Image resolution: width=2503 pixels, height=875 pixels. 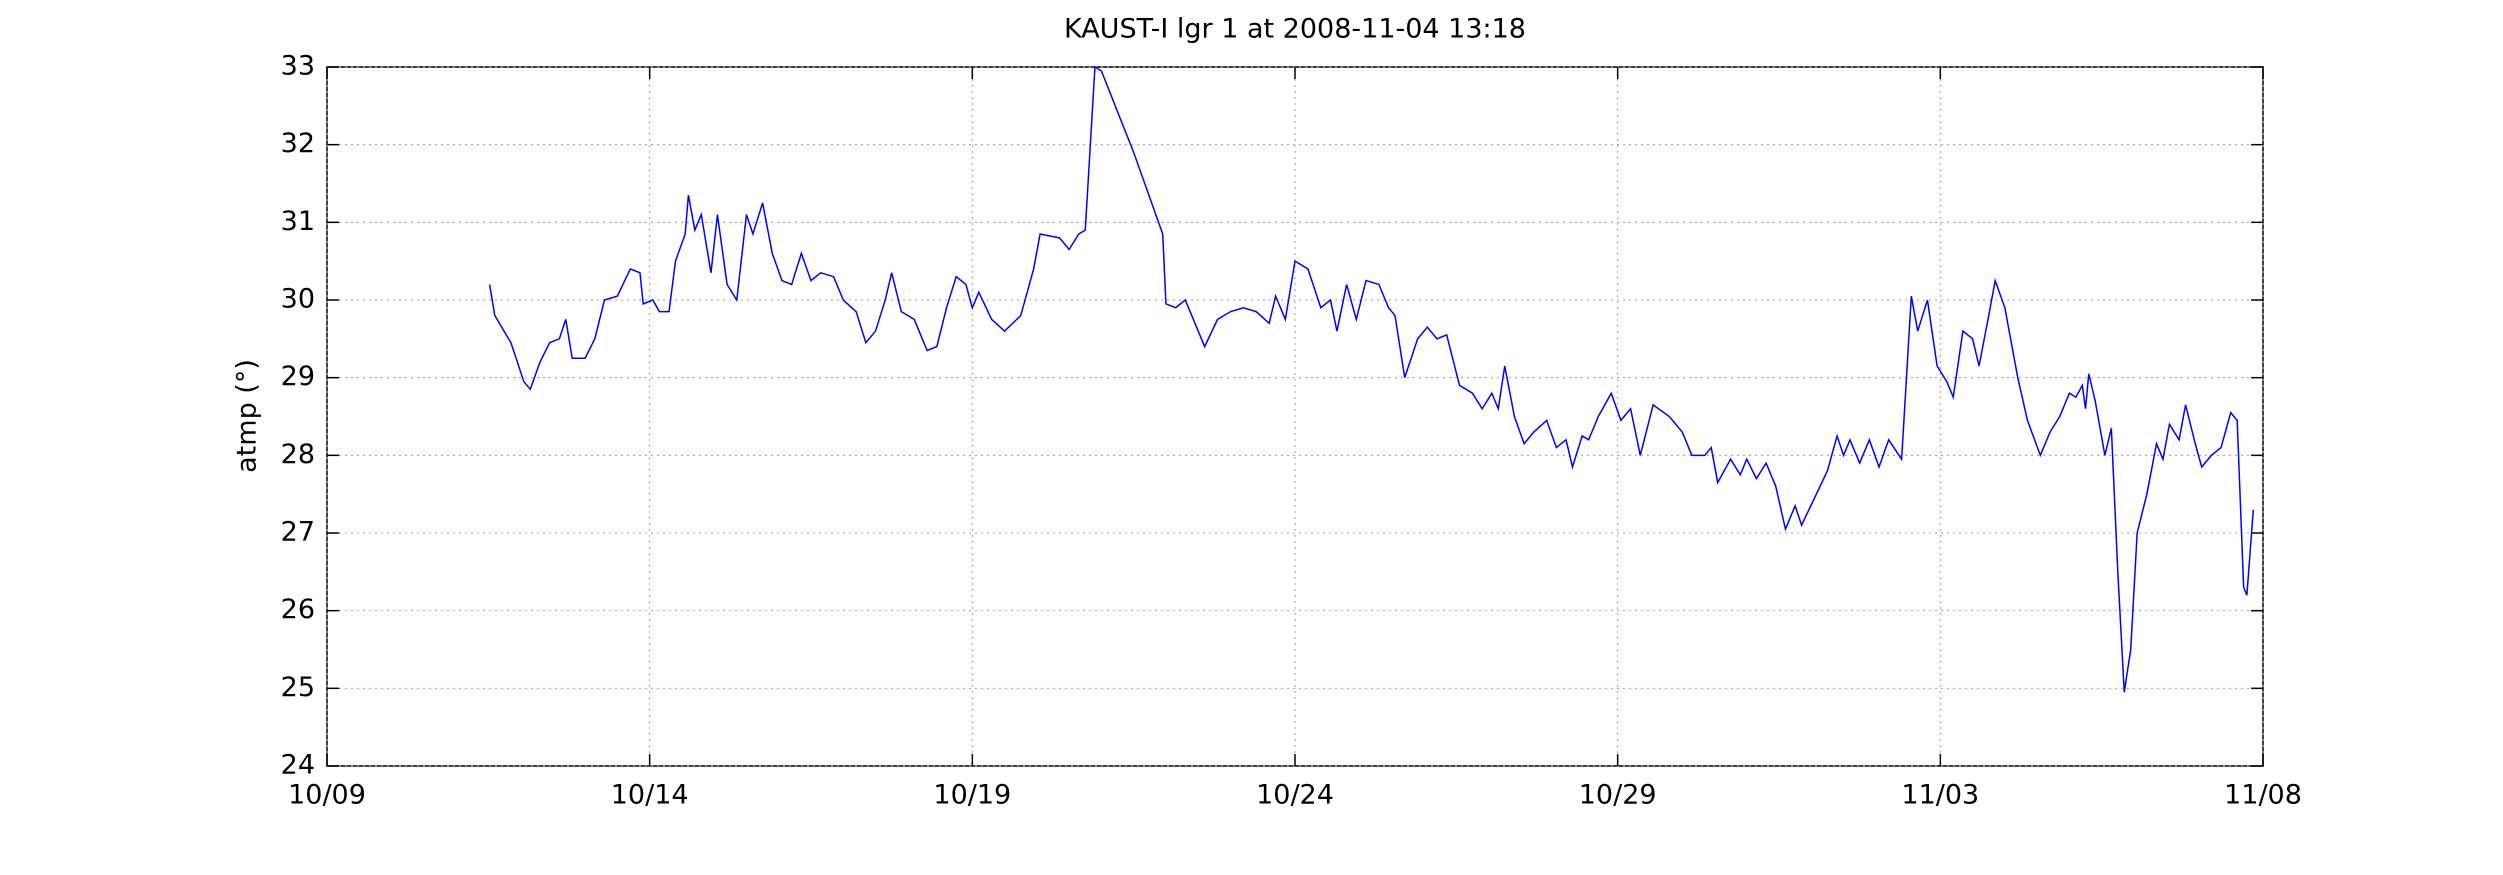 I want to click on y-tick-label: 27, so click(x=298, y=532).